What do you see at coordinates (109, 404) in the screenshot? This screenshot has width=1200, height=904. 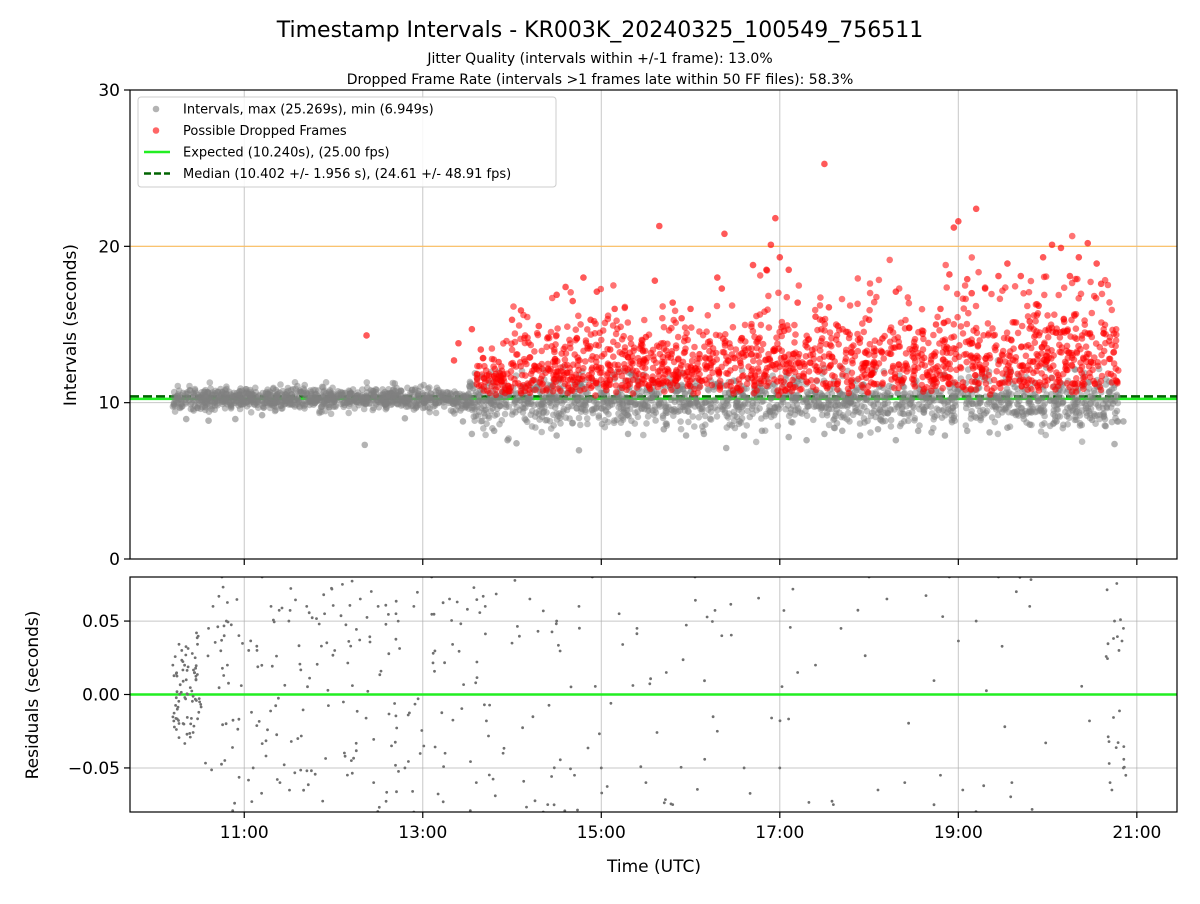 I see `top-y-tick-label-1: 10` at bounding box center [109, 404].